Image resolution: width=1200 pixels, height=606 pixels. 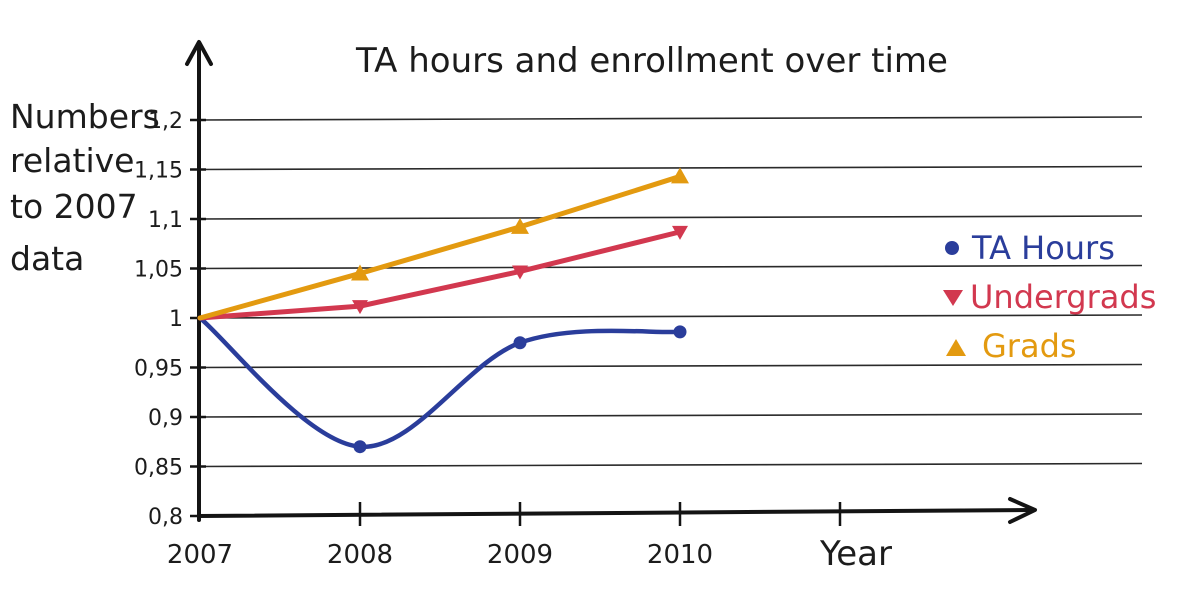 I want to click on x-axis-arrow, so click(x=1022, y=510).